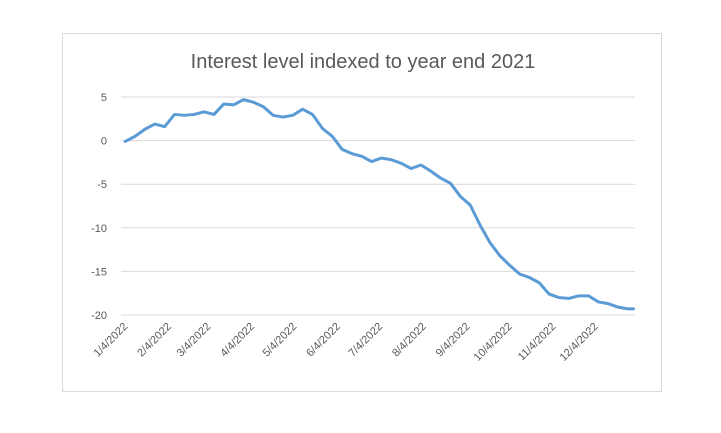 This screenshot has width=721, height=433. I want to click on x-tick-label: 7/4/2022, so click(365, 340).